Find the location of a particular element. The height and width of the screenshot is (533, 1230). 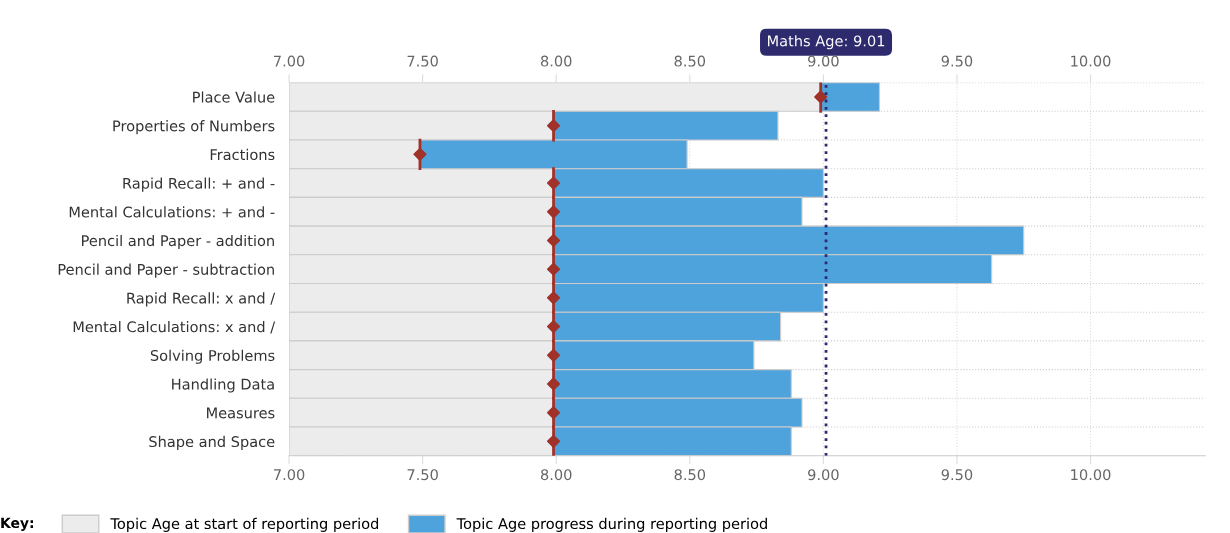

y-tick-label: Mental Calculations: x and / is located at coordinates (174, 327).